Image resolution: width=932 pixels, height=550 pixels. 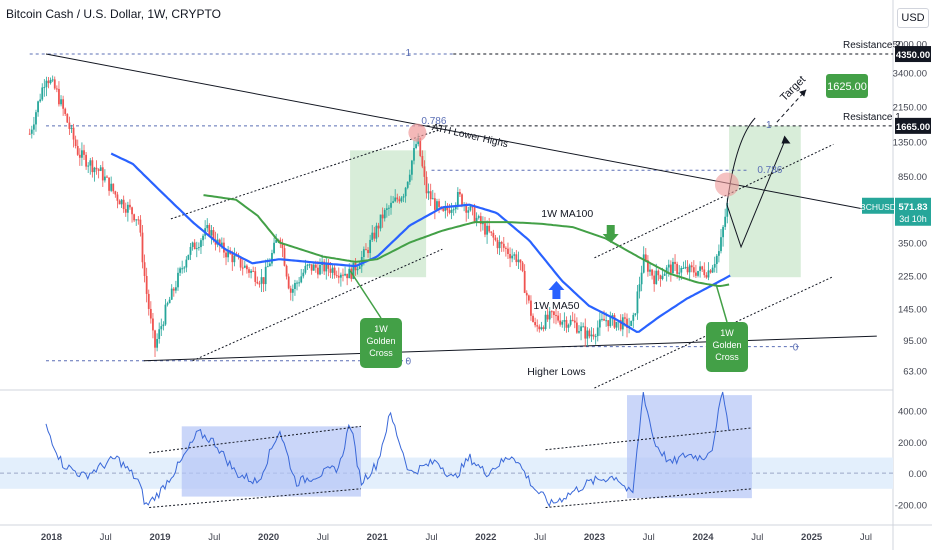 I want to click on price-tick-label: 850.00, so click(x=912, y=177).